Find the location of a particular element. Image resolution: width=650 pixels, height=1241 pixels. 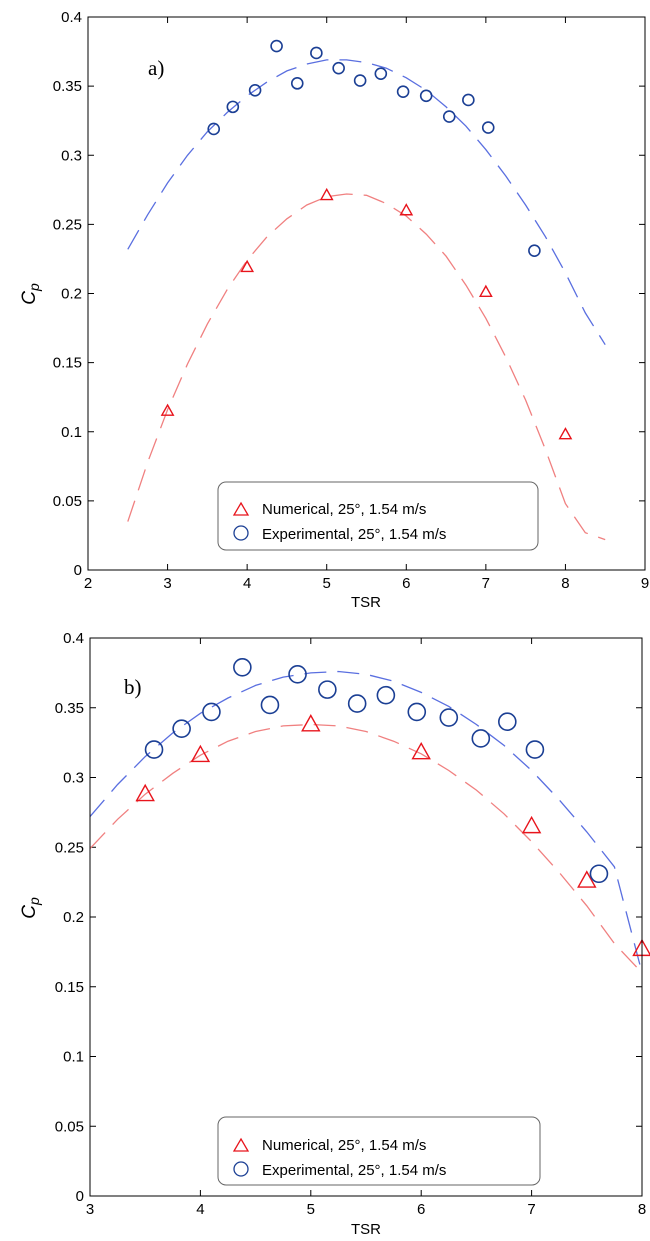

chart-a-x-tick-label: 6 is located at coordinates (406, 583).